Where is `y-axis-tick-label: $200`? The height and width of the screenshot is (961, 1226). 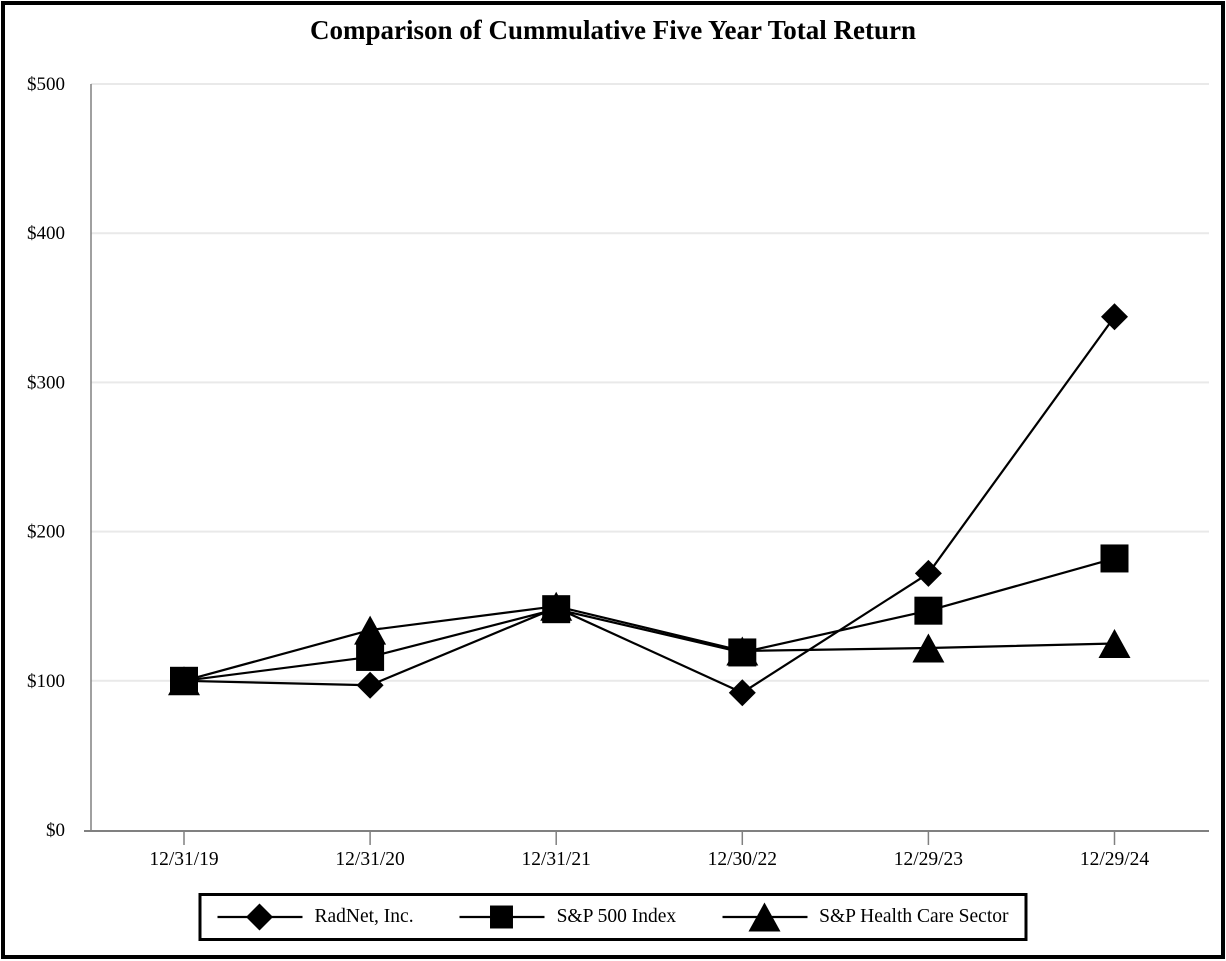 y-axis-tick-label: $200 is located at coordinates (46, 532).